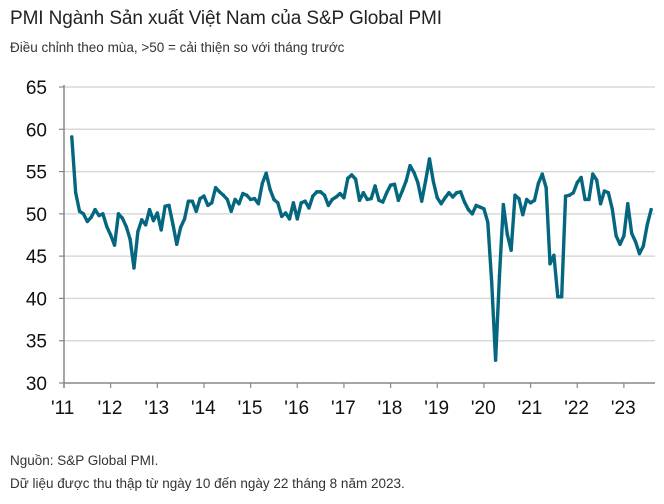 This screenshot has width=664, height=504. What do you see at coordinates (576, 408) in the screenshot?
I see `x-tick-label: '22` at bounding box center [576, 408].